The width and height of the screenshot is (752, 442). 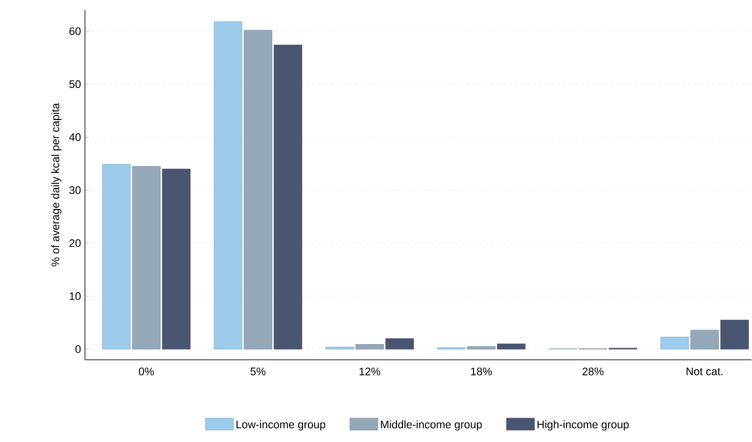 What do you see at coordinates (704, 372) in the screenshot?
I see `x-tick-label: Not cat.` at bounding box center [704, 372].